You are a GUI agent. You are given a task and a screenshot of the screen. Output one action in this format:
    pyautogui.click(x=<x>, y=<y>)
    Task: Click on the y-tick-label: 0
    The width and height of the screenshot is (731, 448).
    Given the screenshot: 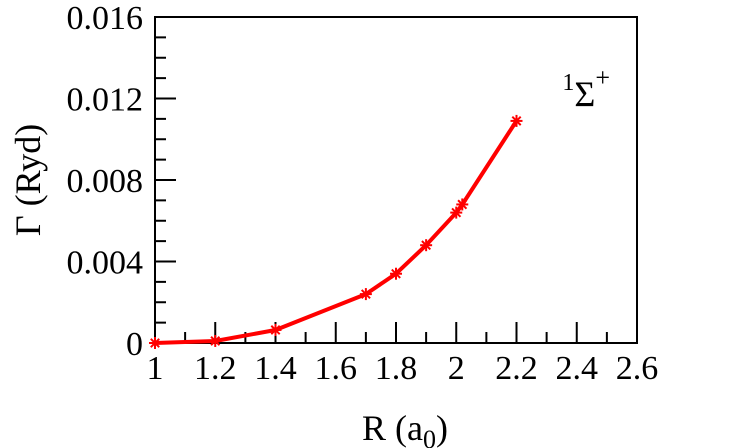 What is the action you would take?
    pyautogui.click(x=134, y=344)
    